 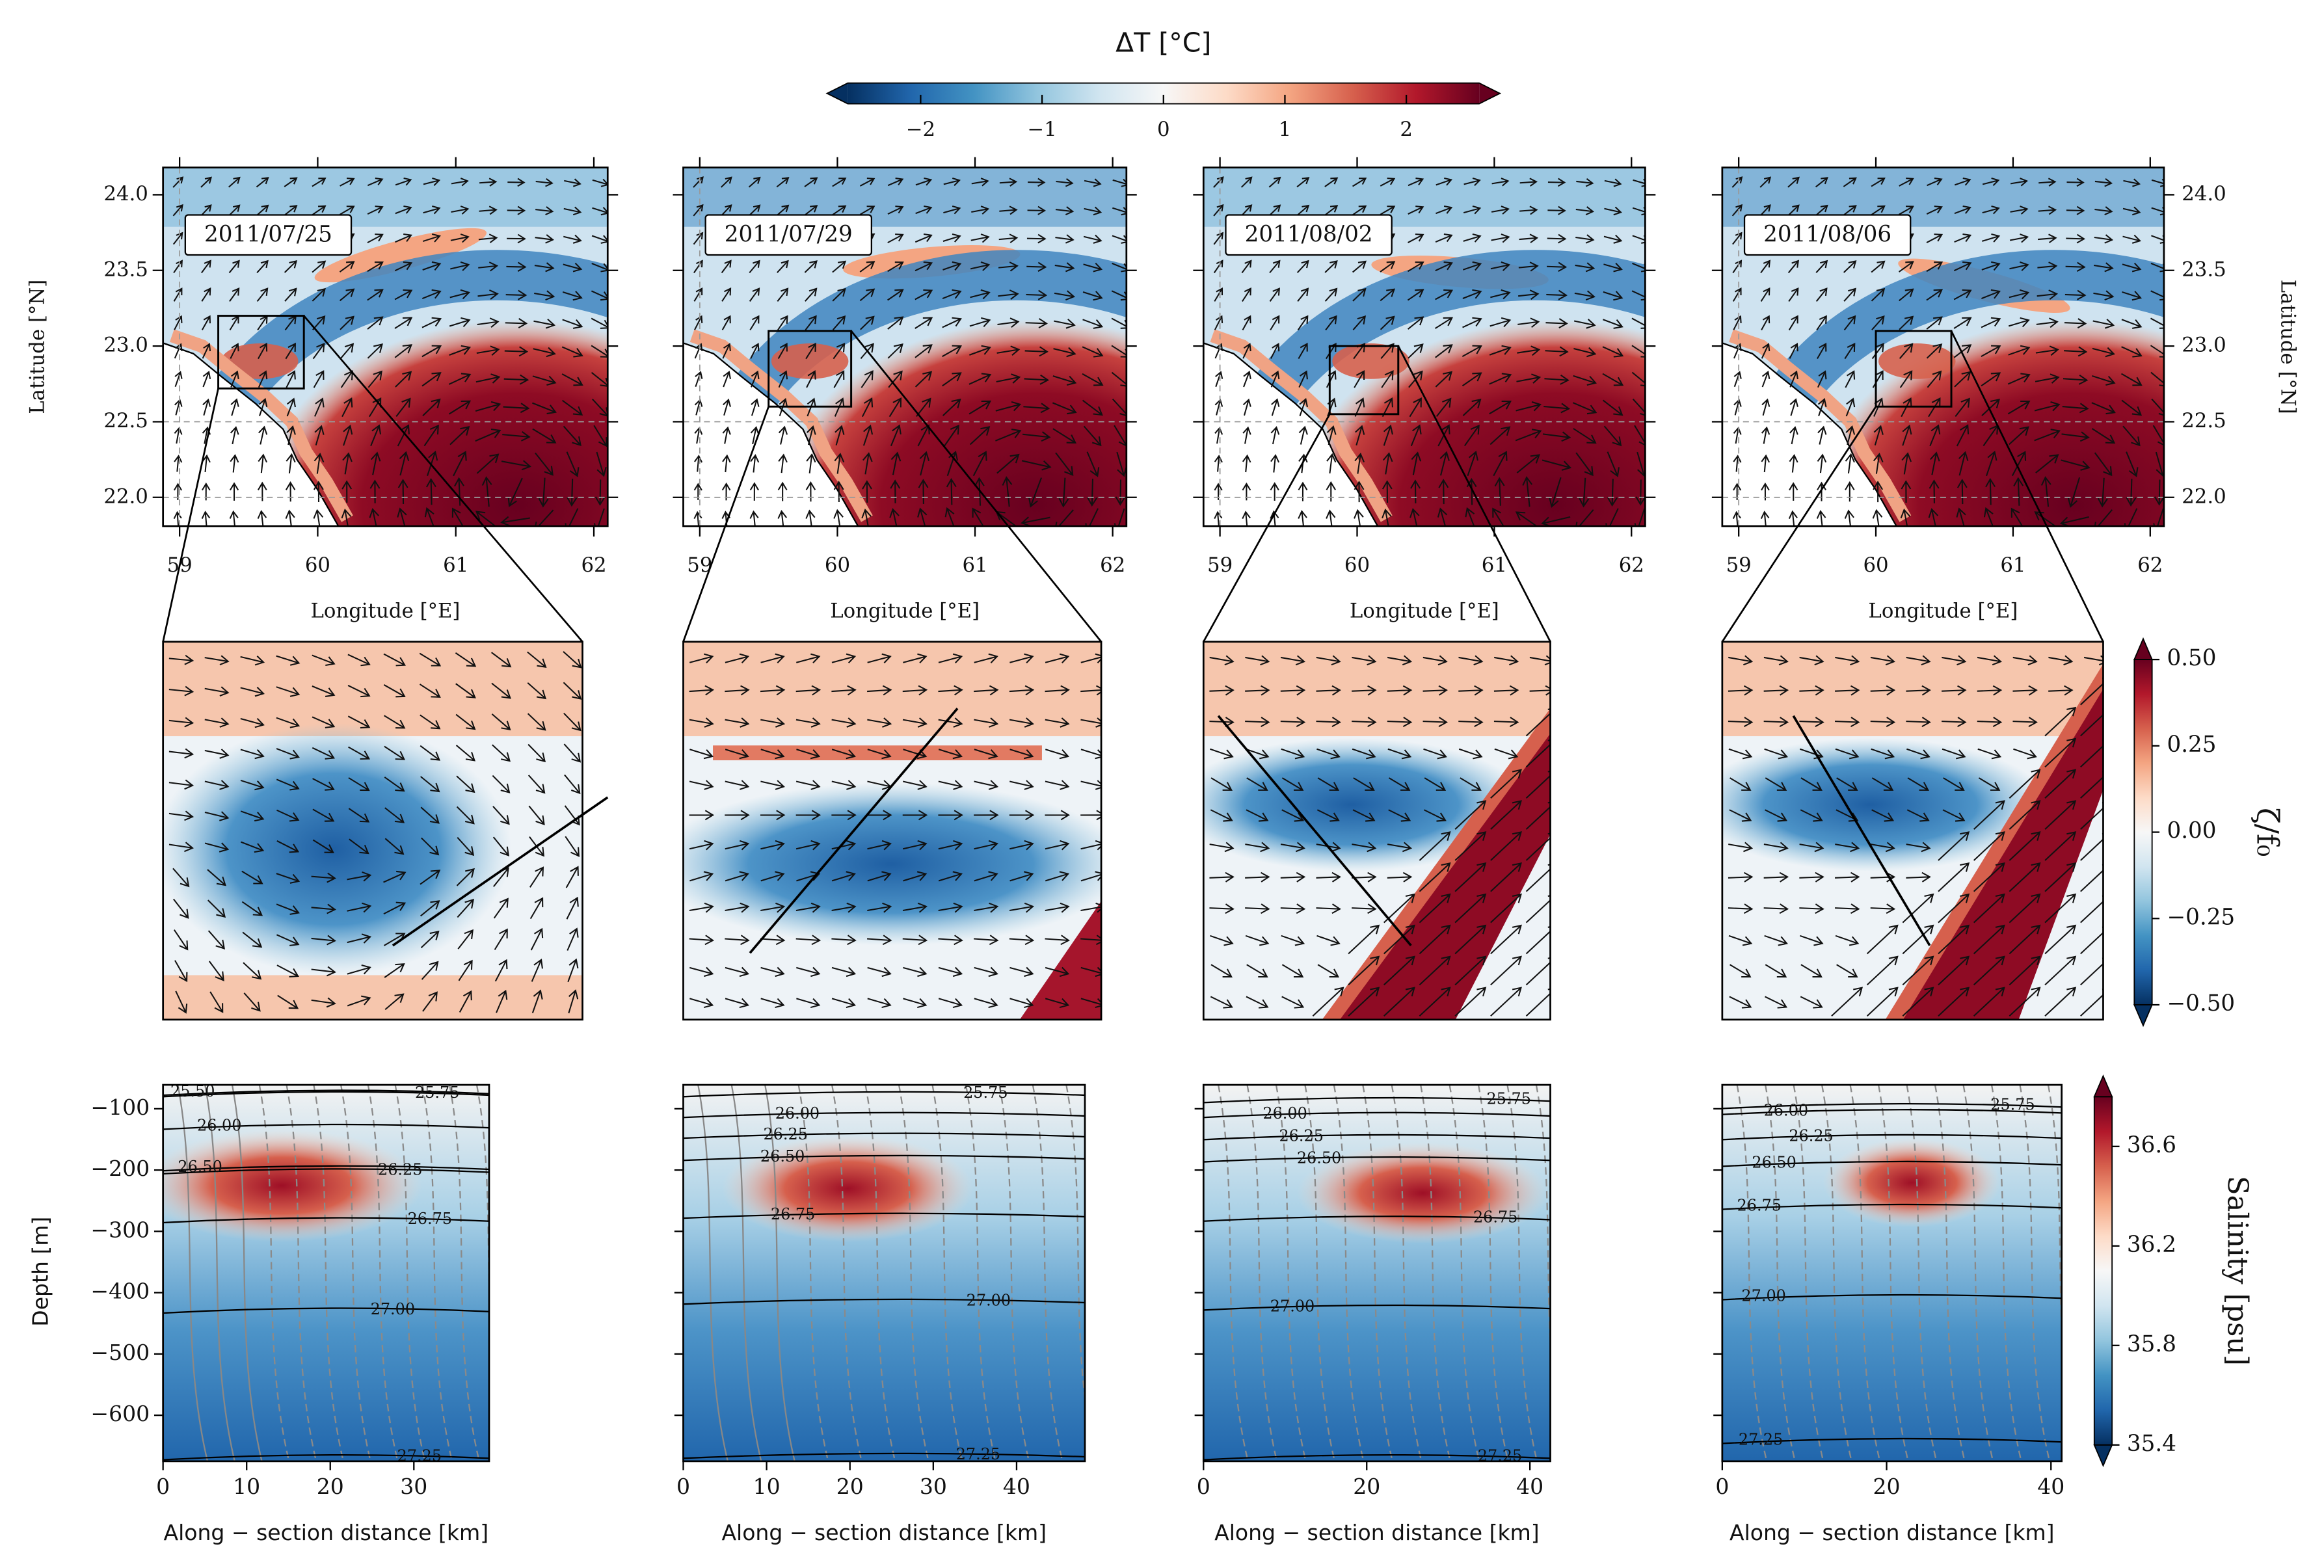 What do you see at coordinates (782, 1156) in the screenshot?
I see `contour-label: 26.50` at bounding box center [782, 1156].